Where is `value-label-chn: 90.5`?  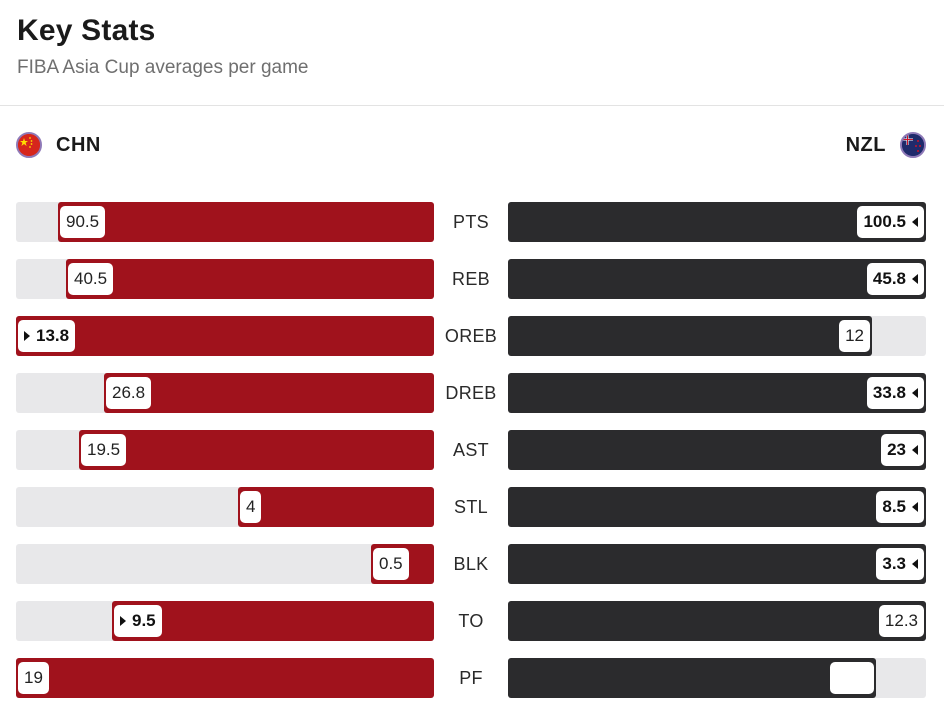 value-label-chn: 90.5 is located at coordinates (83, 222).